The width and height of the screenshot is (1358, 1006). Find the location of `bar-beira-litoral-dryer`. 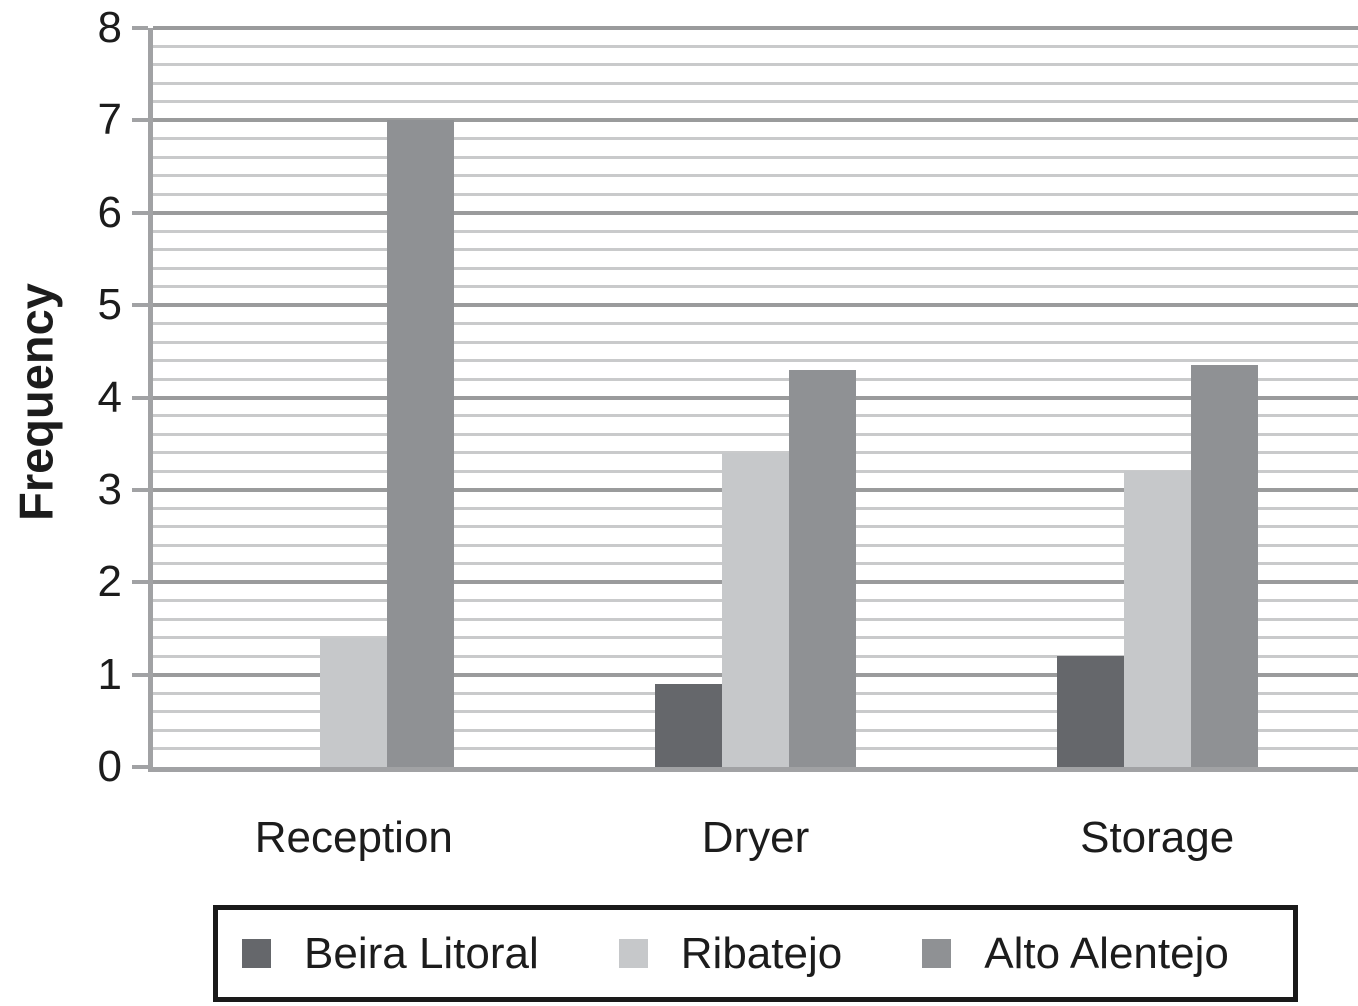

bar-beira-litoral-dryer is located at coordinates (688, 725).